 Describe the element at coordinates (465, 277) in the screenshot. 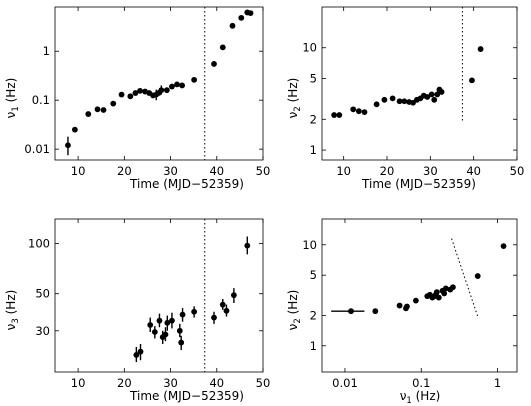

I see `dotted-diagonal-line` at that location.